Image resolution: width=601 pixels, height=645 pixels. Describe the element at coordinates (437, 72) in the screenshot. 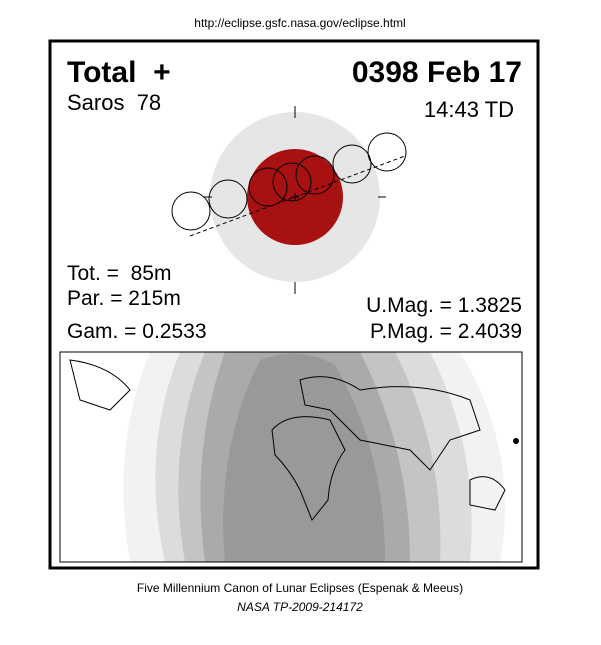

I see `eclipse-date: 0398 Feb 17` at that location.